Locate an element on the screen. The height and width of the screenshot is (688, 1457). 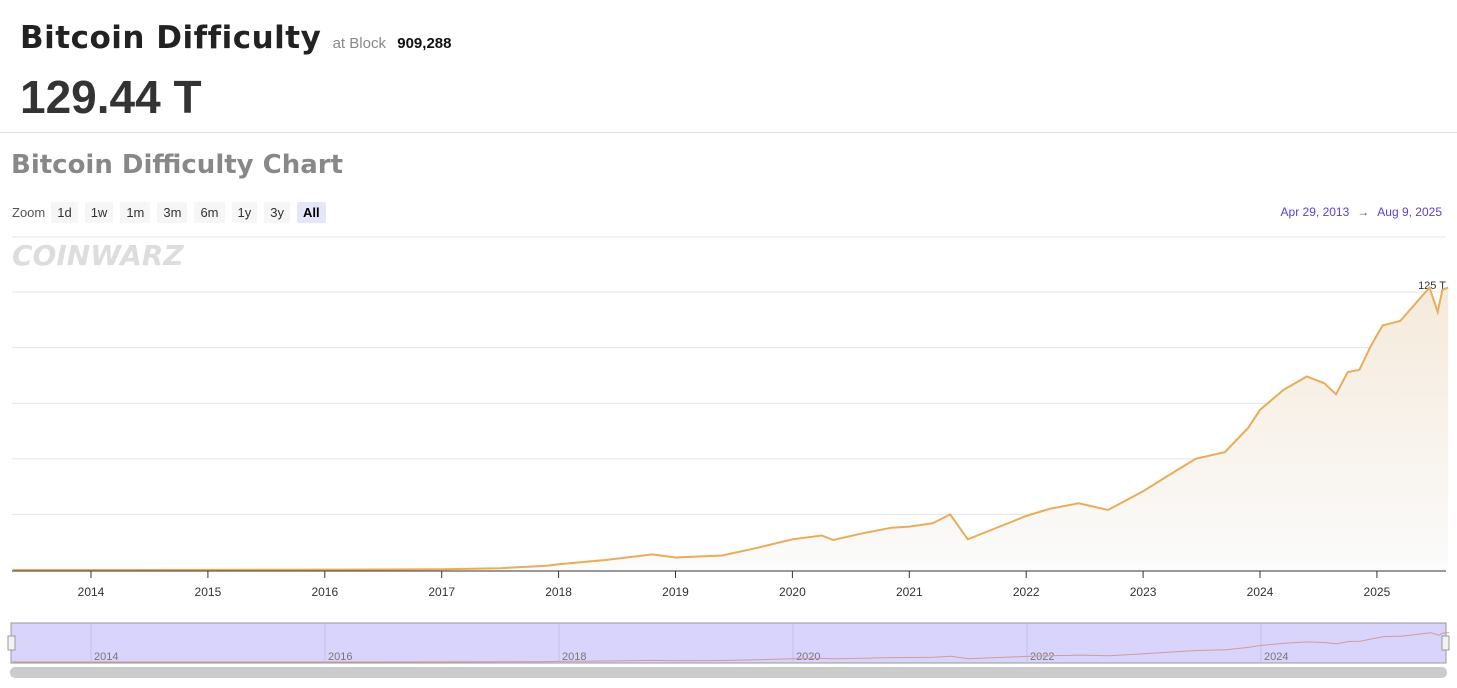
arrow-icon: → is located at coordinates (1363, 212).